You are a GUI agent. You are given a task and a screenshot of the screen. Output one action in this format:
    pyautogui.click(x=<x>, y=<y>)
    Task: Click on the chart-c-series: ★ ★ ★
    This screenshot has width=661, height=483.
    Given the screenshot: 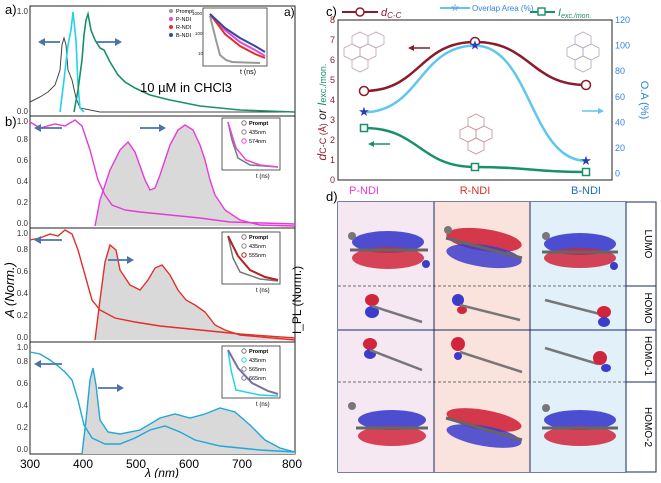 What is the action you would take?
    pyautogui.click(x=475, y=106)
    